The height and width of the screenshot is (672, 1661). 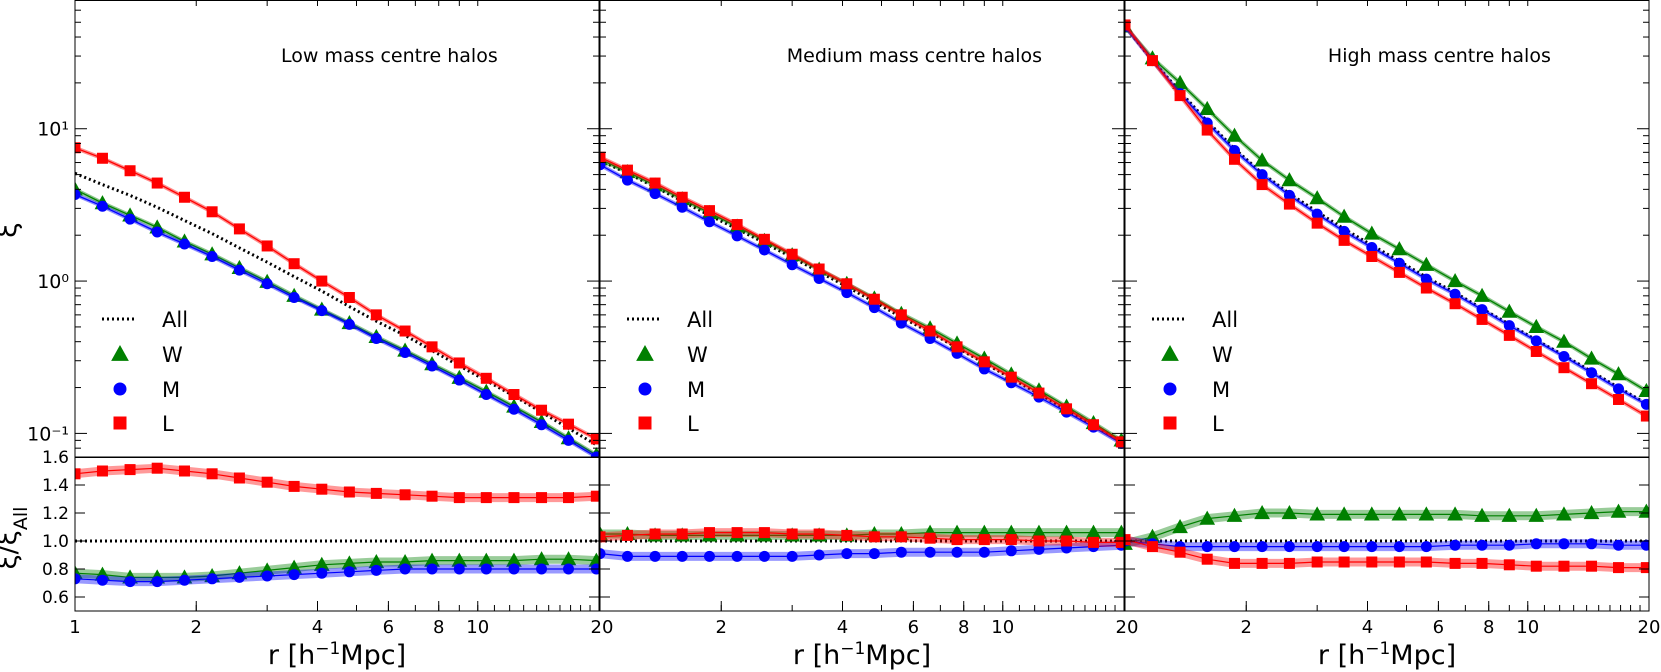 What do you see at coordinates (1195, 372) in the screenshot?
I see `legend: All WML` at bounding box center [1195, 372].